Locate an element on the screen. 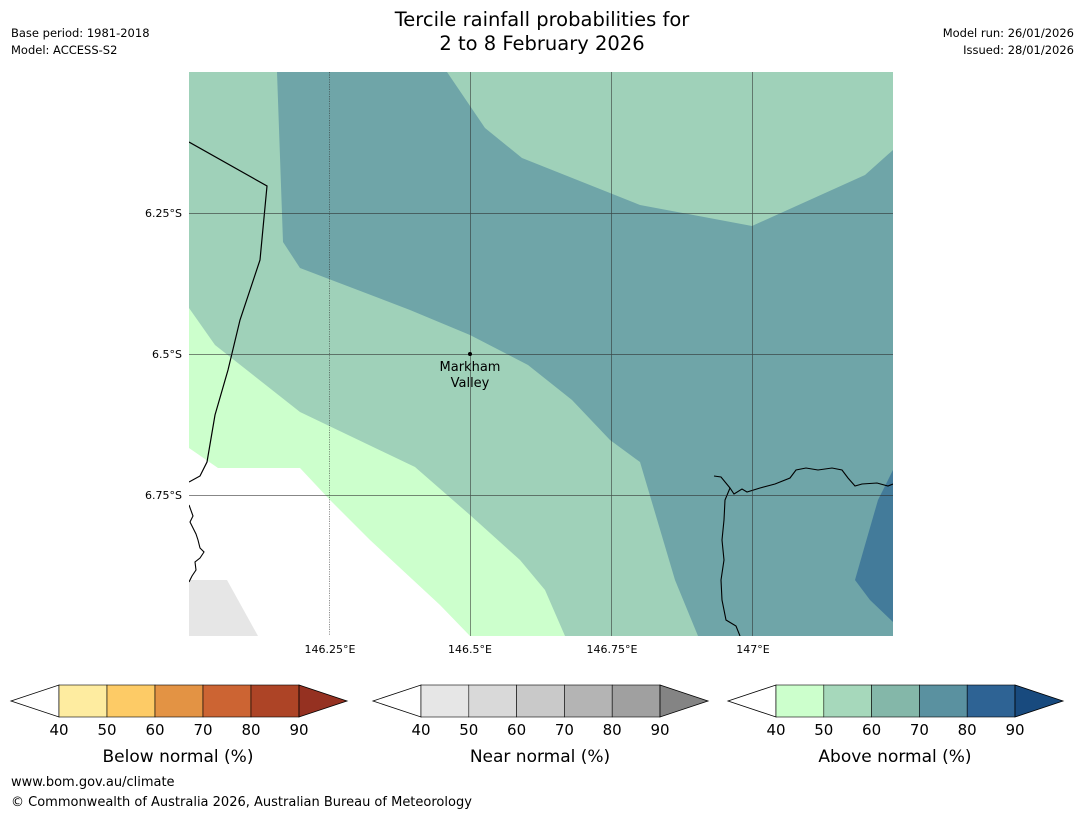 This screenshot has height=816, width=1085. colorbar-title: Below normal (%) is located at coordinates (178, 757).